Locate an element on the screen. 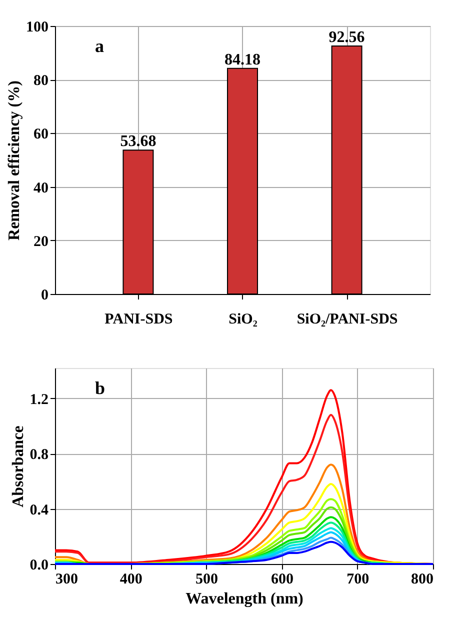  x-tick-label: 500 is located at coordinates (206, 580).